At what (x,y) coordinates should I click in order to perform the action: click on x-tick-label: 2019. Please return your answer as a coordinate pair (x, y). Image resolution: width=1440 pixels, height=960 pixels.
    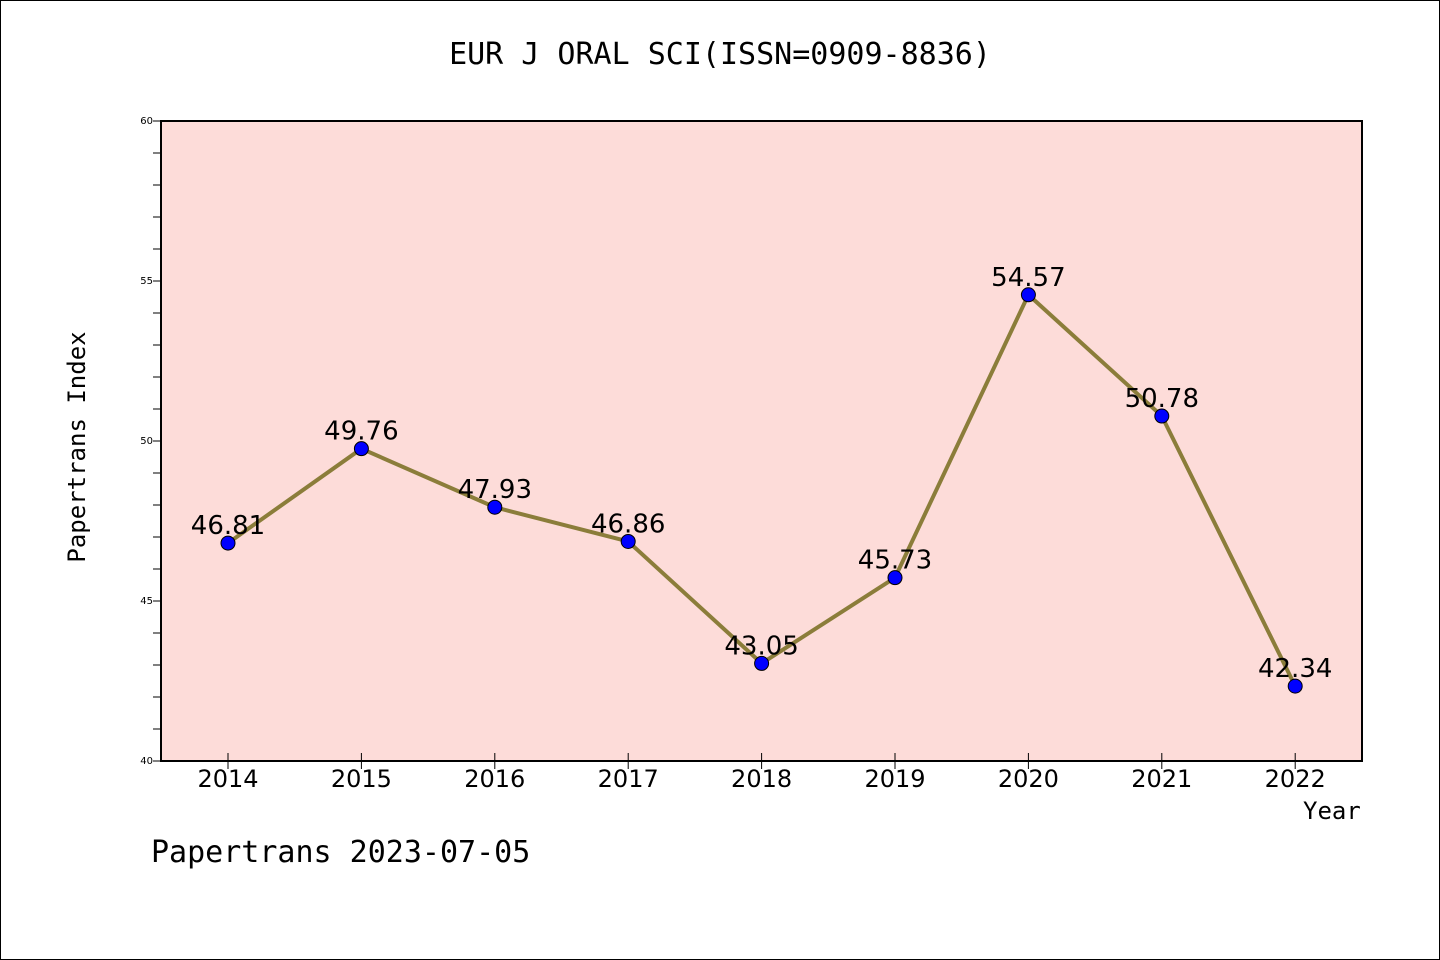
    Looking at the image, I should click on (894, 779).